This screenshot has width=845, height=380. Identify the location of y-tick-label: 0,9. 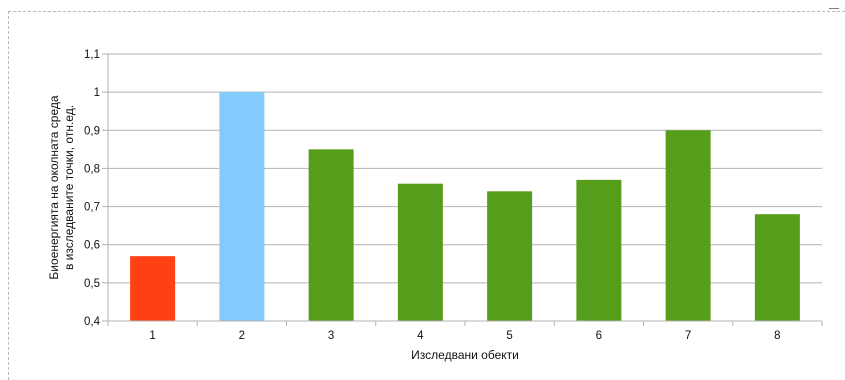
(92, 131).